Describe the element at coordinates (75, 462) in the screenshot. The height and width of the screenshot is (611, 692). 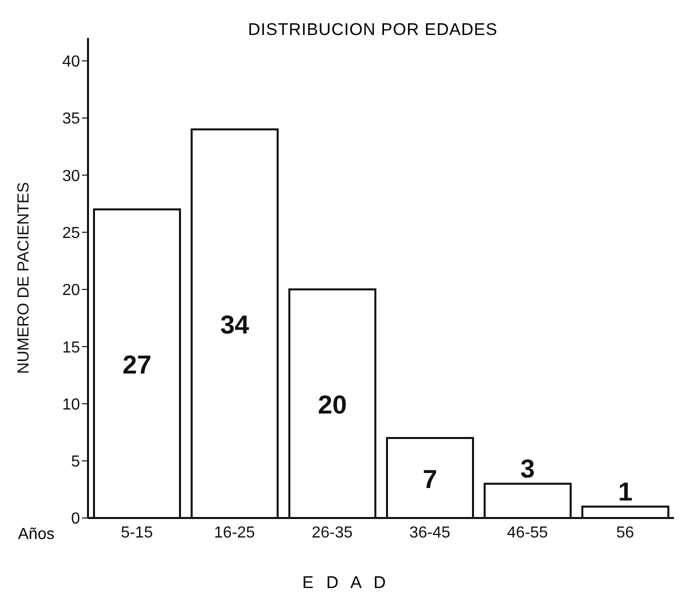
I see `y-tick-label: 5` at that location.